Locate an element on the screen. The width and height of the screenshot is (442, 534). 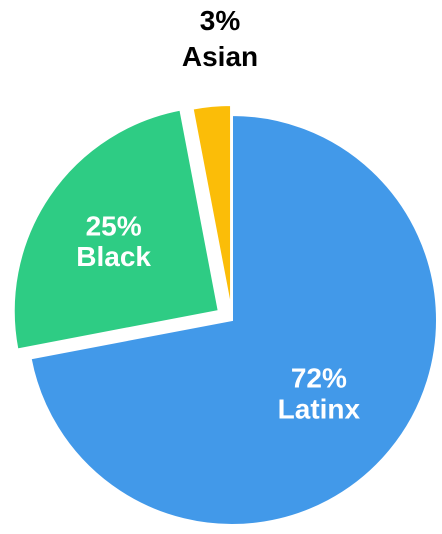
slice-category-label-asian: Asian is located at coordinates (220, 56).